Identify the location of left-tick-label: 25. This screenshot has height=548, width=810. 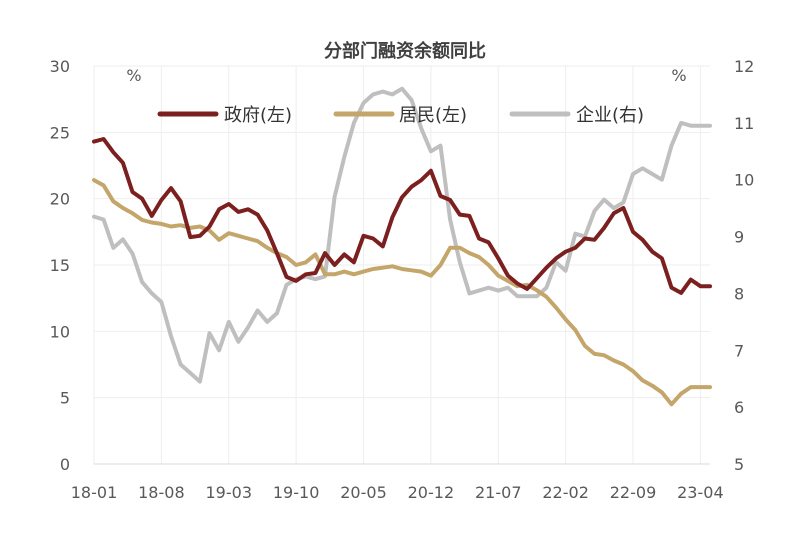
(60, 132).